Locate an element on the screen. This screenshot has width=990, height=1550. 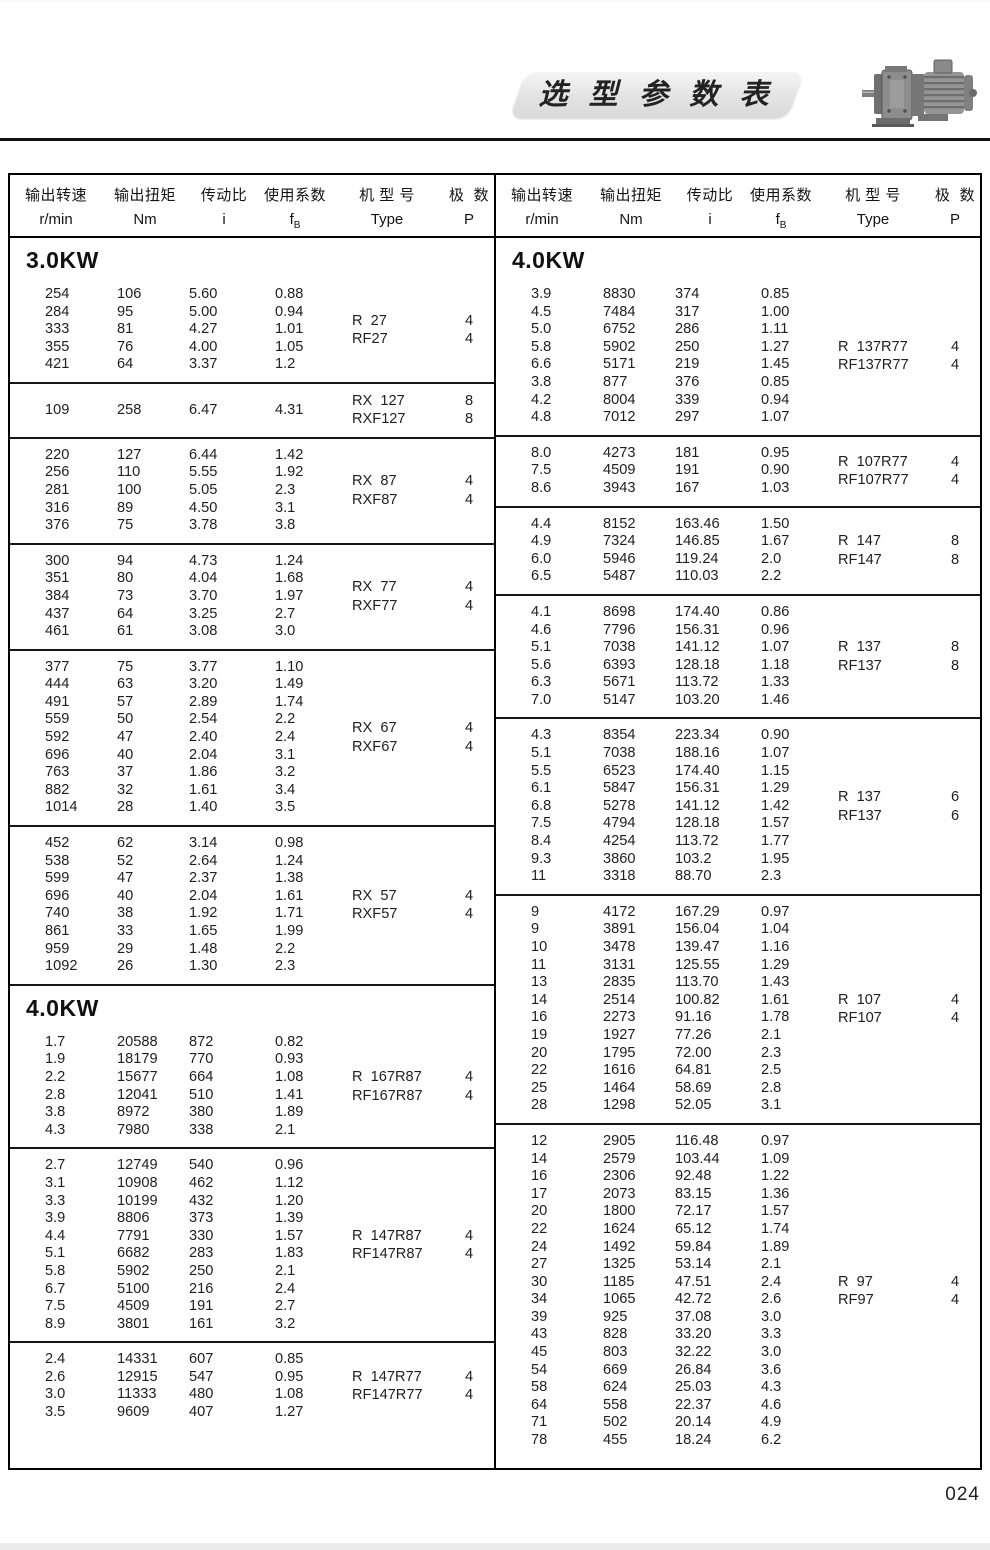
ratio-cell: 103.20 is located at coordinates (697, 699).